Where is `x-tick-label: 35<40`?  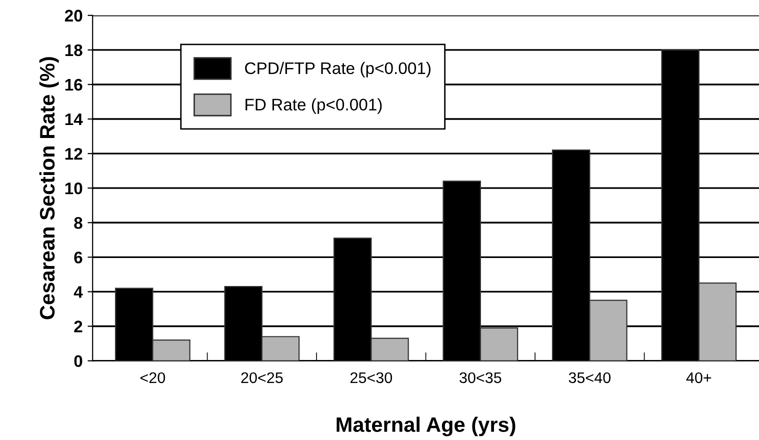 x-tick-label: 35<40 is located at coordinates (589, 378).